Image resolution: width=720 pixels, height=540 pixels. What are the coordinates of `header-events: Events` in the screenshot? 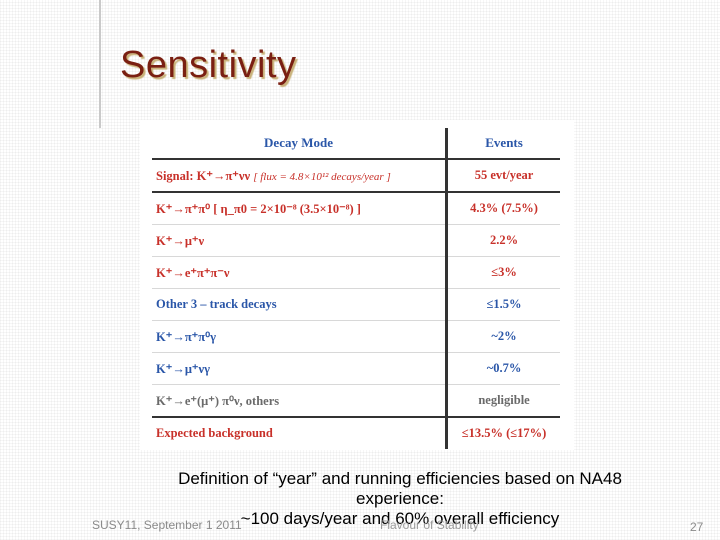 It's located at (502, 143).